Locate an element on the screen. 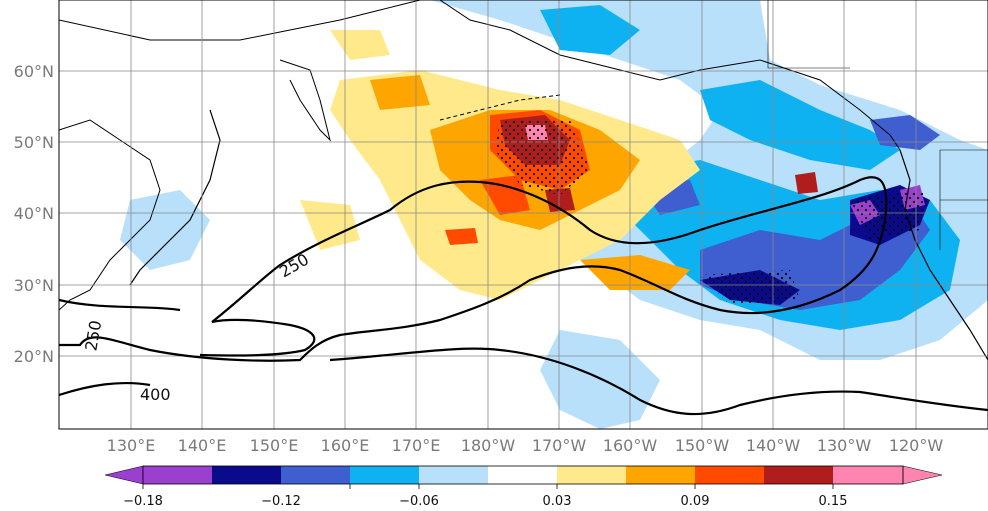 The image size is (988, 511). neg-anomaly-cyan-nw is located at coordinates (800, 125).